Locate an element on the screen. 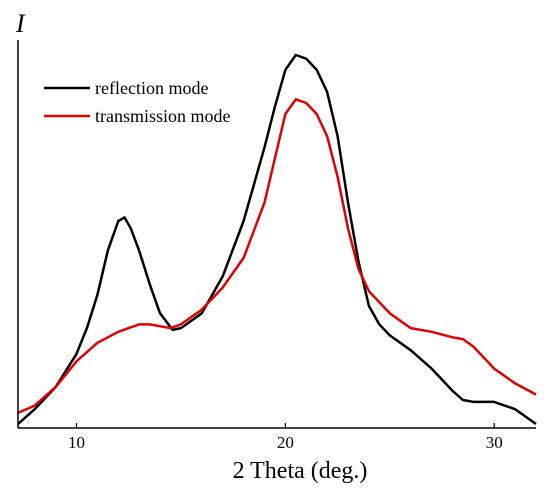 This screenshot has height=497, width=550. y-axis-label: I is located at coordinates (20, 23).